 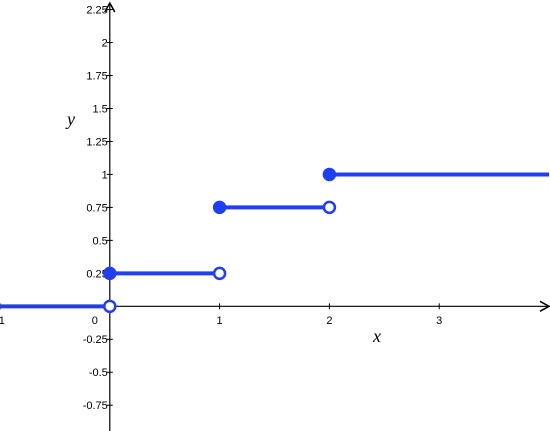 What do you see at coordinates (95, 340) in the screenshot?
I see `y-tick-label: -0.25` at bounding box center [95, 340].